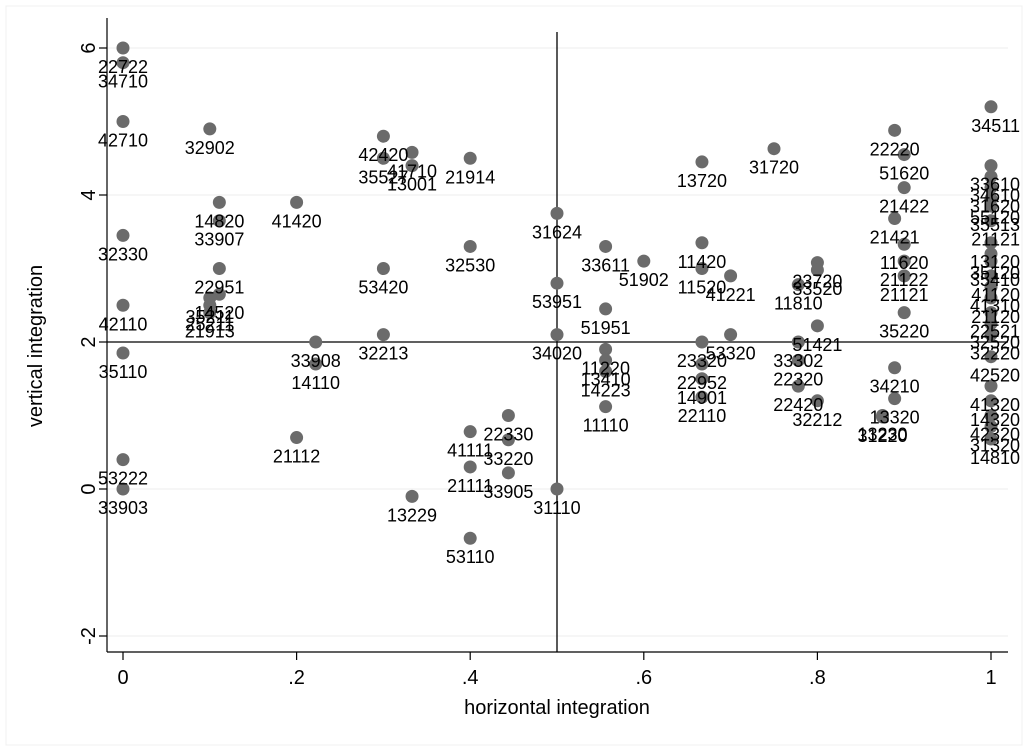 The width and height of the screenshot is (1028, 756). Describe the element at coordinates (895, 387) in the screenshot. I see `data-label: 34210` at that location.